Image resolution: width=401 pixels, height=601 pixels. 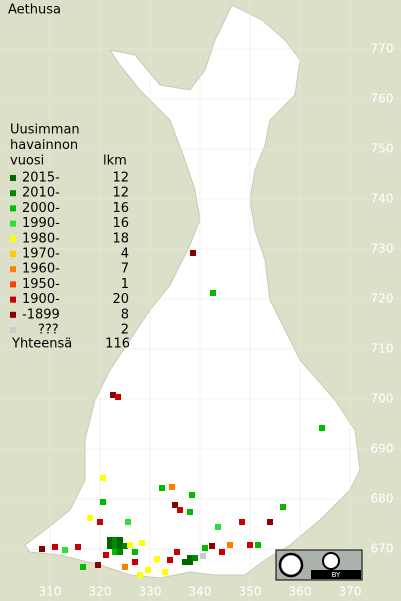 What do you see at coordinates (125, 314) in the screenshot?
I see `legend-count: 8` at bounding box center [125, 314].